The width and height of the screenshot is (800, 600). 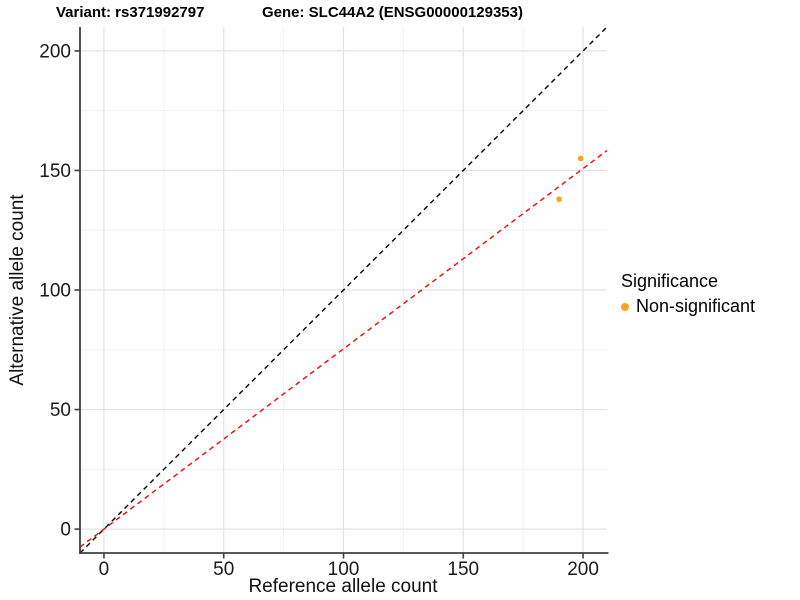 What do you see at coordinates (625, 306) in the screenshot?
I see `legend-point-icon` at bounding box center [625, 306].